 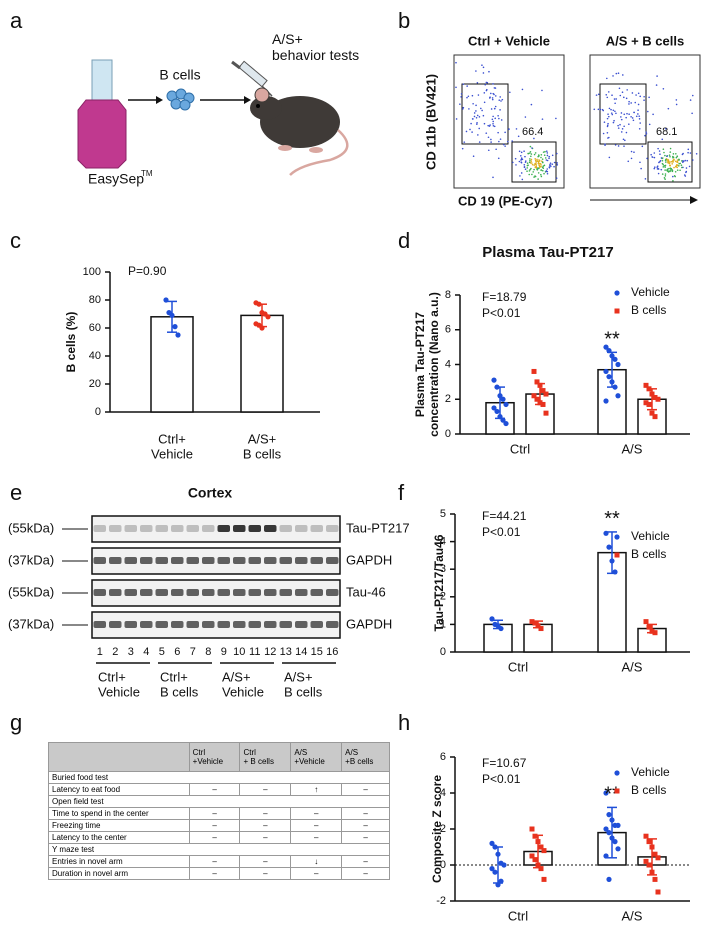 I want to click on row-label: Time to spend in the center, so click(x=119, y=813).